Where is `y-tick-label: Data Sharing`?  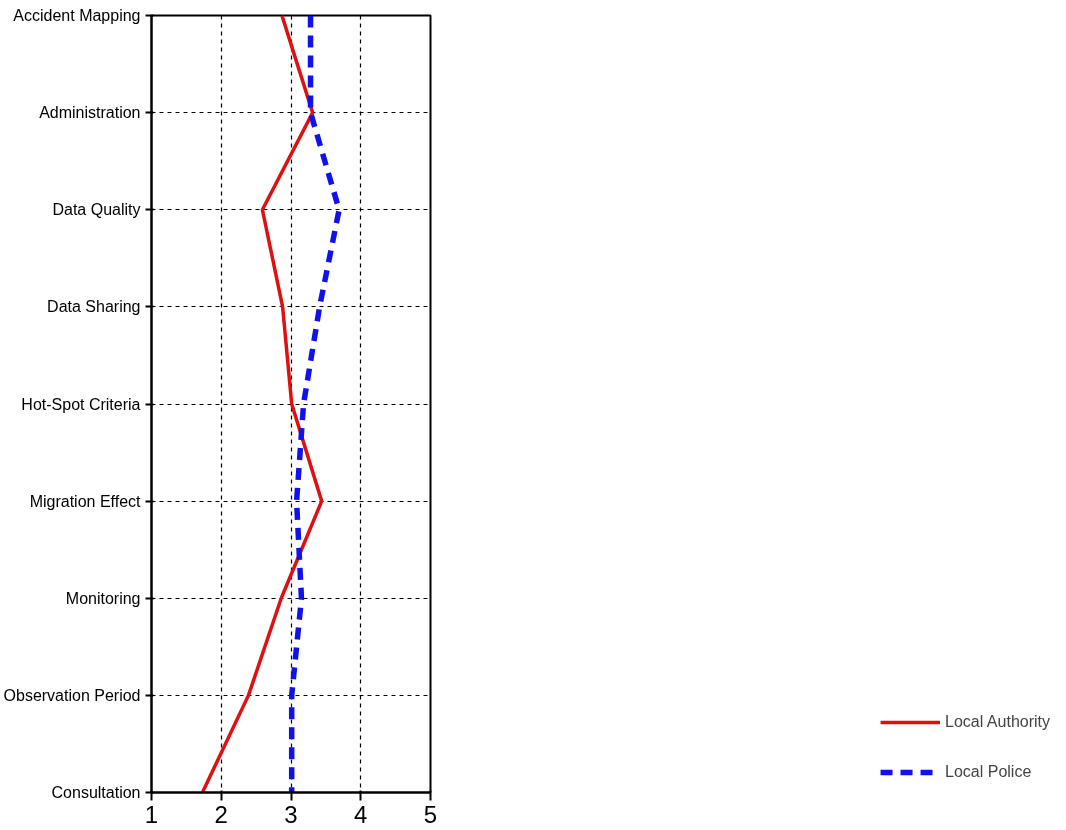 y-tick-label: Data Sharing is located at coordinates (94, 307).